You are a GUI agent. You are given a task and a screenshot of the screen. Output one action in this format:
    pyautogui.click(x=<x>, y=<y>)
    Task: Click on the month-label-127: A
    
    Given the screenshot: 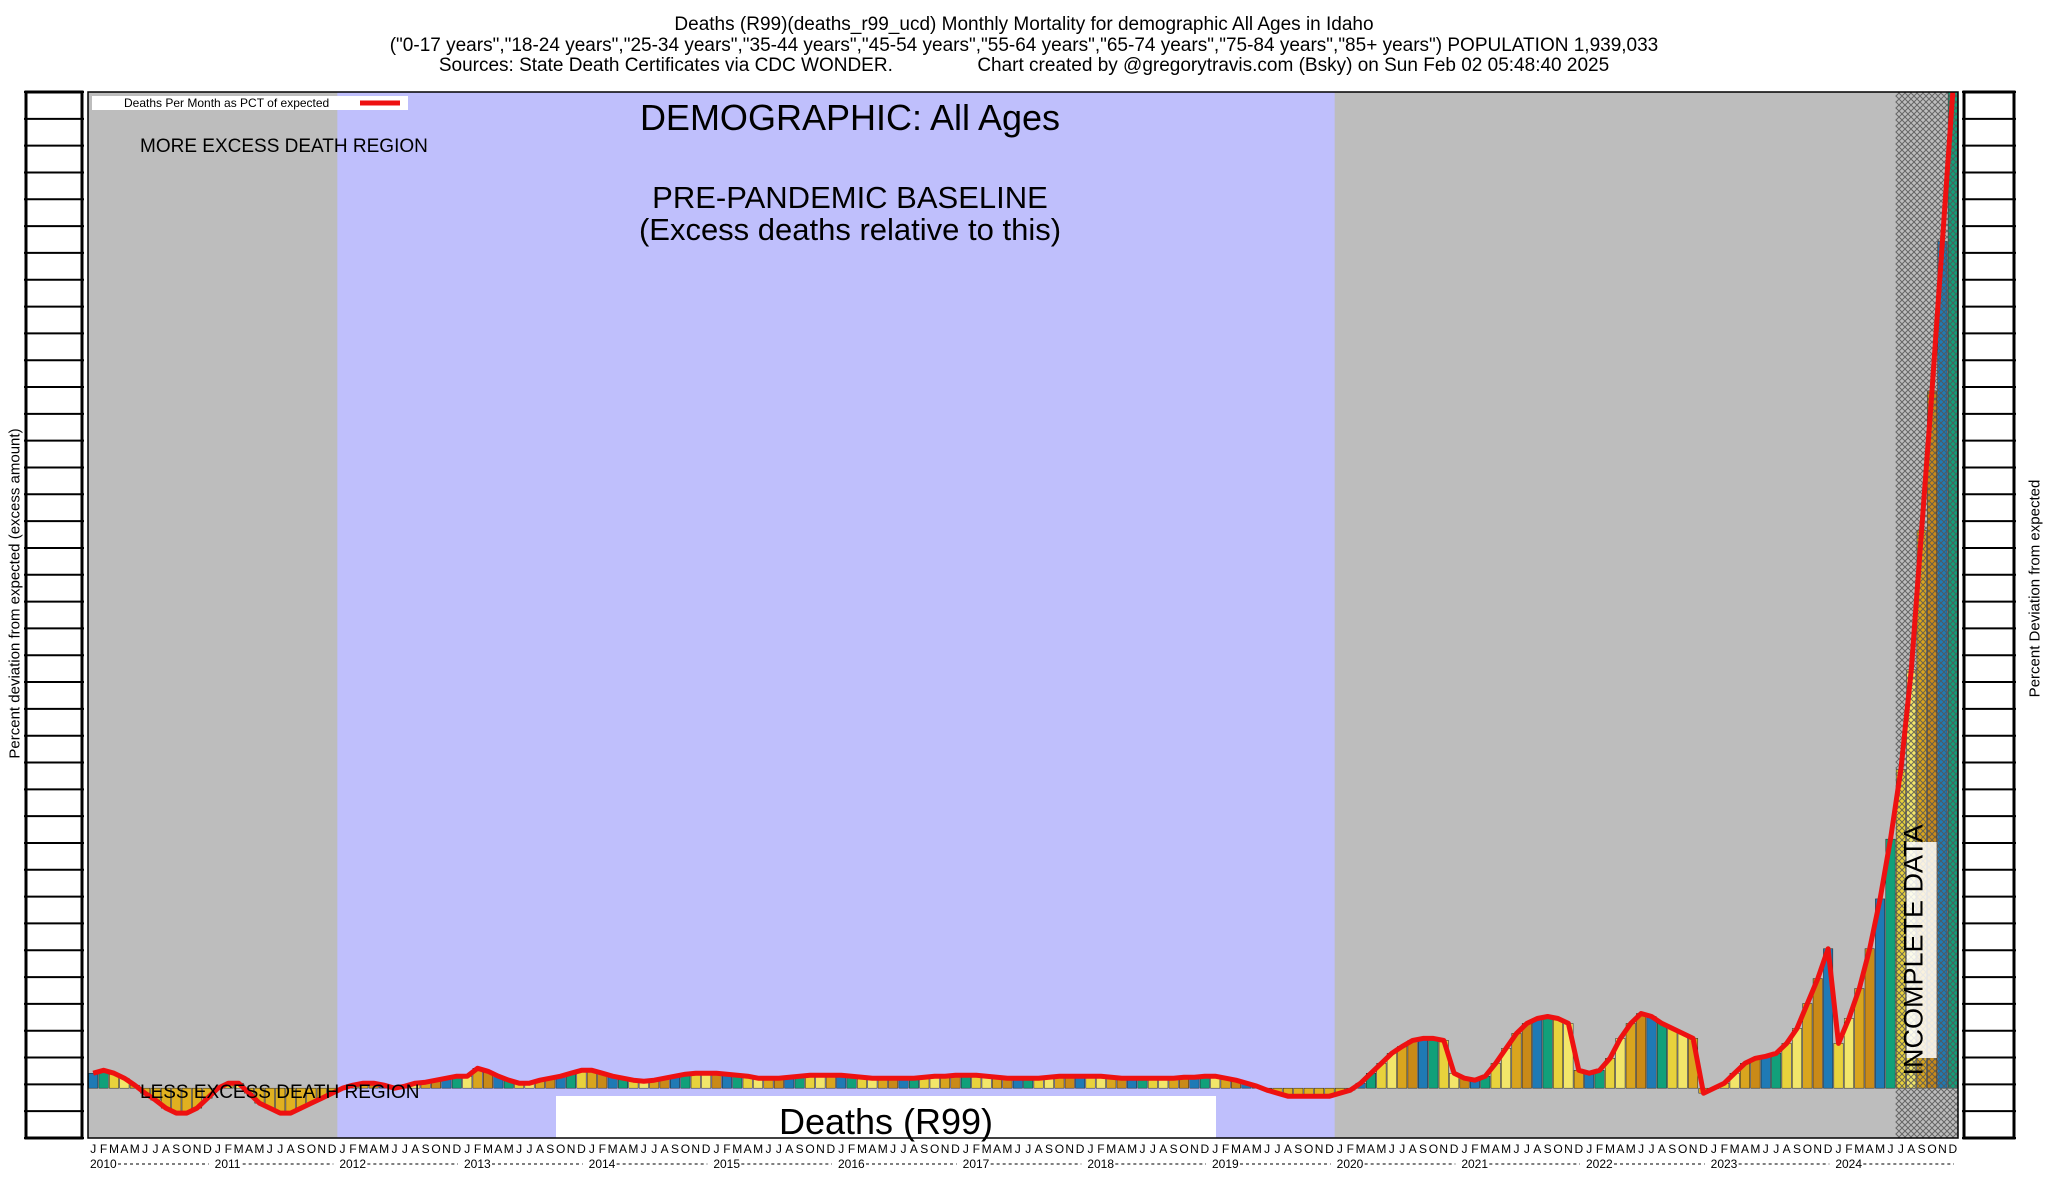 What is the action you would take?
    pyautogui.click(x=1413, y=1149)
    